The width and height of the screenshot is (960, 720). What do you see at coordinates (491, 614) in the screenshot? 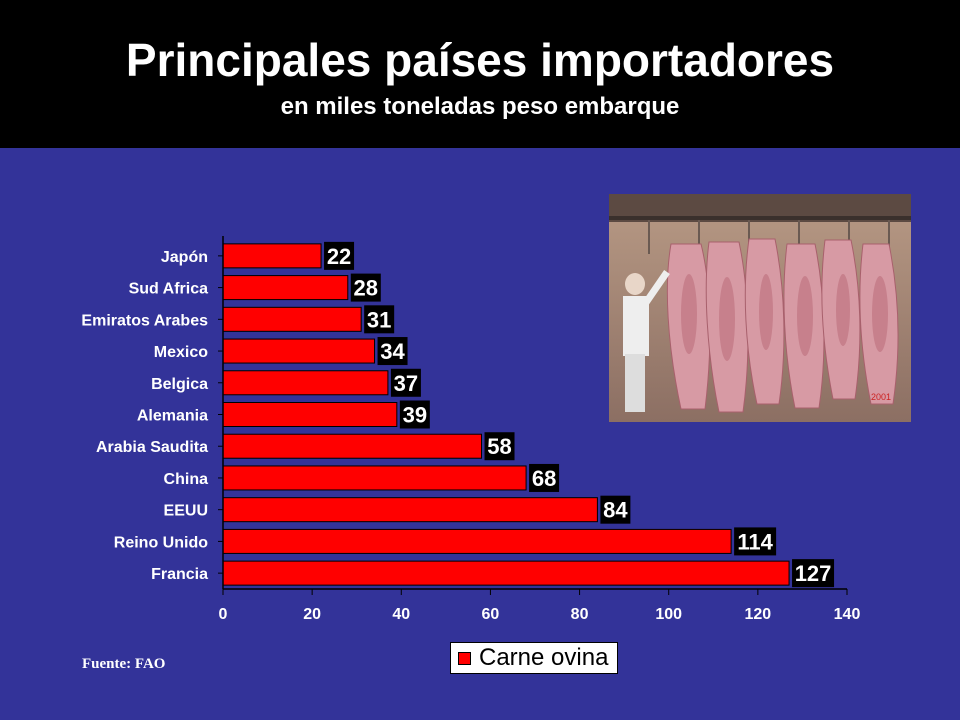
I see `x-tick-label-3: 60` at bounding box center [491, 614].